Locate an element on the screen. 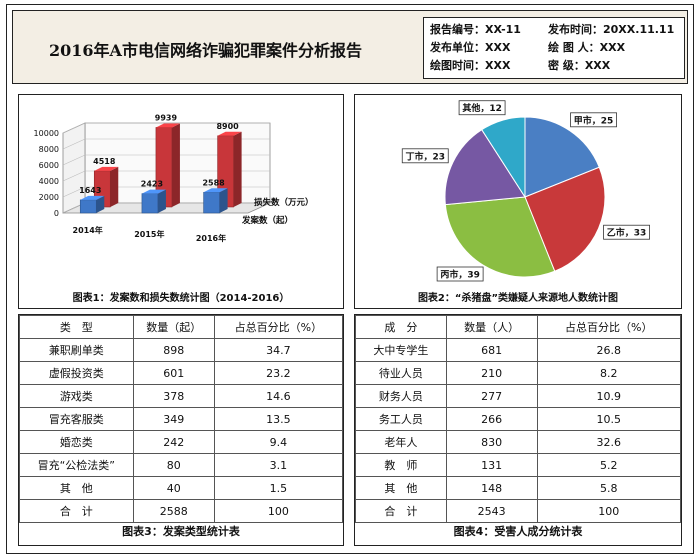  table-cell: 冒充客服类 is located at coordinates (76, 419).